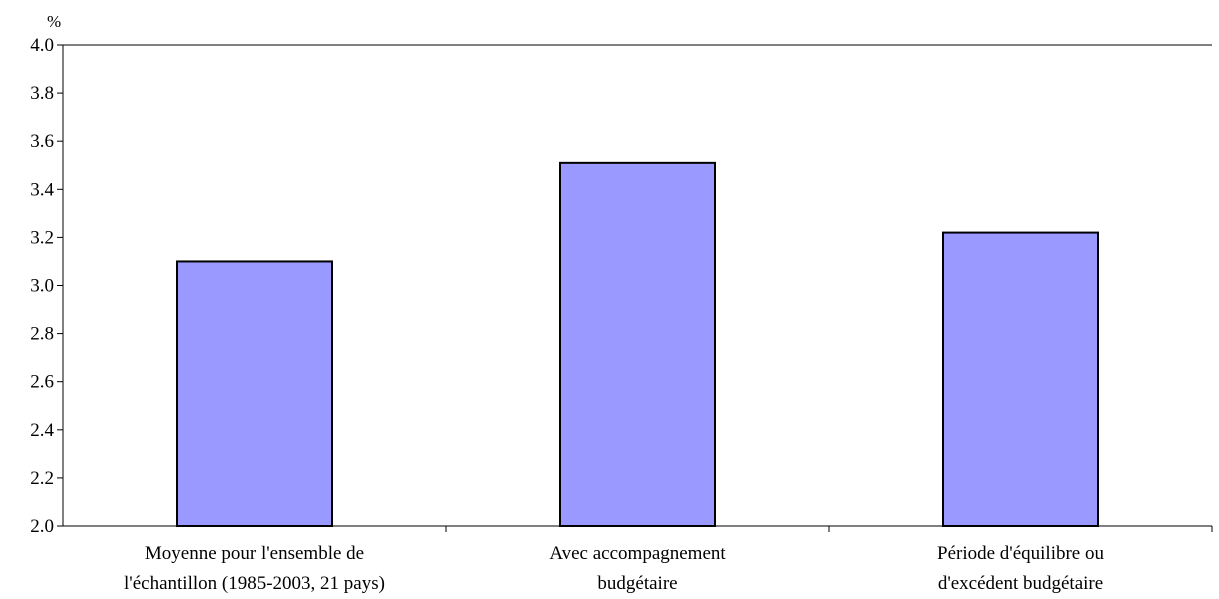 The width and height of the screenshot is (1219, 599). I want to click on x-category-label-line: d'excédent budgétaire, so click(1020, 583).